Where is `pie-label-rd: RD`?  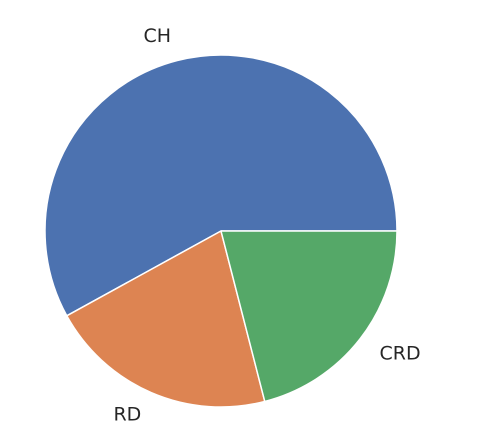
pie-label-rd: RD is located at coordinates (127, 415).